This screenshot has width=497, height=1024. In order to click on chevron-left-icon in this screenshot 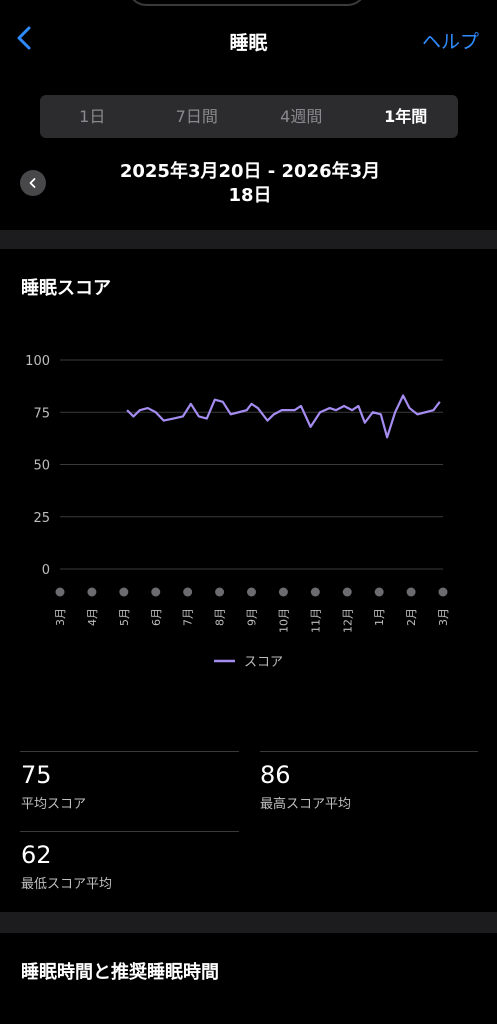, I will do `click(32, 183)`.